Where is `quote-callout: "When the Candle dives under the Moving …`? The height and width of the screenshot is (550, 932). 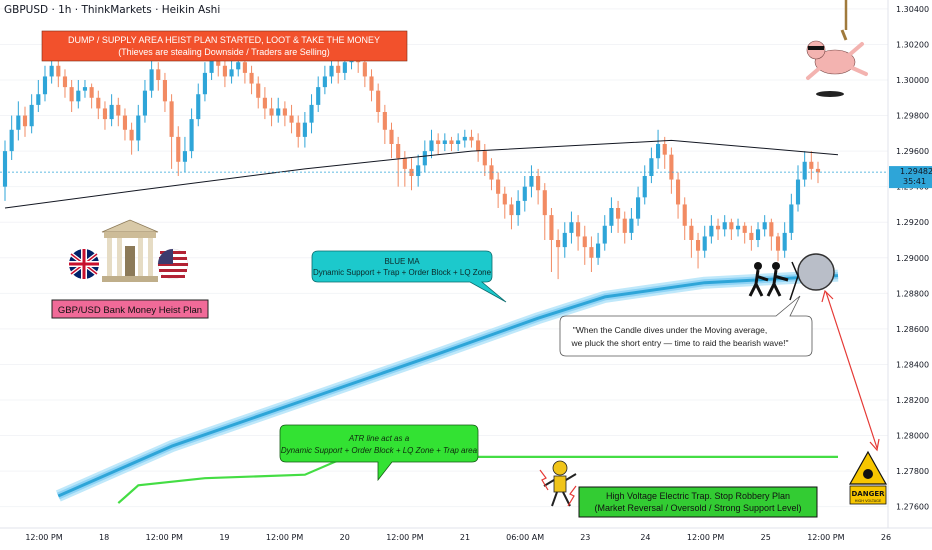 quote-callout: "When the Candle dives under the Moving … is located at coordinates (686, 326).